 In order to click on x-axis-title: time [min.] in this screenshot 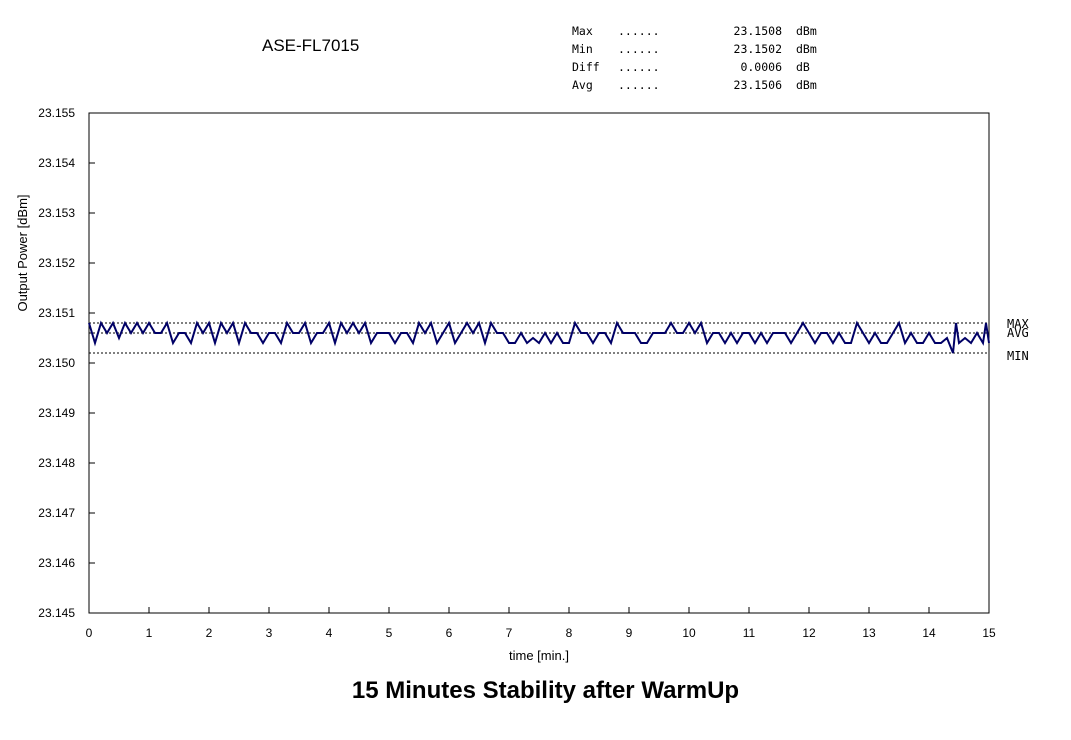, I will do `click(539, 655)`.